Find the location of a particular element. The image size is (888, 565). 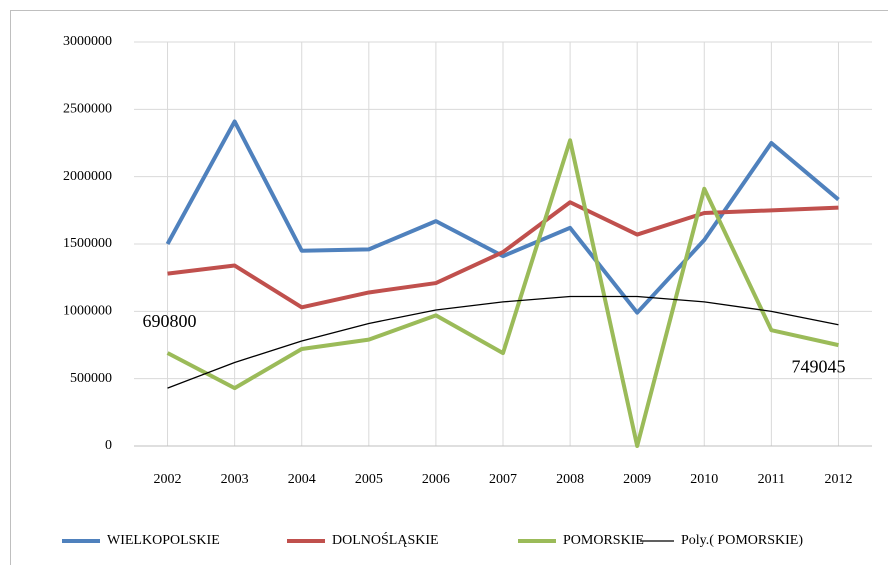

x-tick-label: 2007 is located at coordinates (503, 479).